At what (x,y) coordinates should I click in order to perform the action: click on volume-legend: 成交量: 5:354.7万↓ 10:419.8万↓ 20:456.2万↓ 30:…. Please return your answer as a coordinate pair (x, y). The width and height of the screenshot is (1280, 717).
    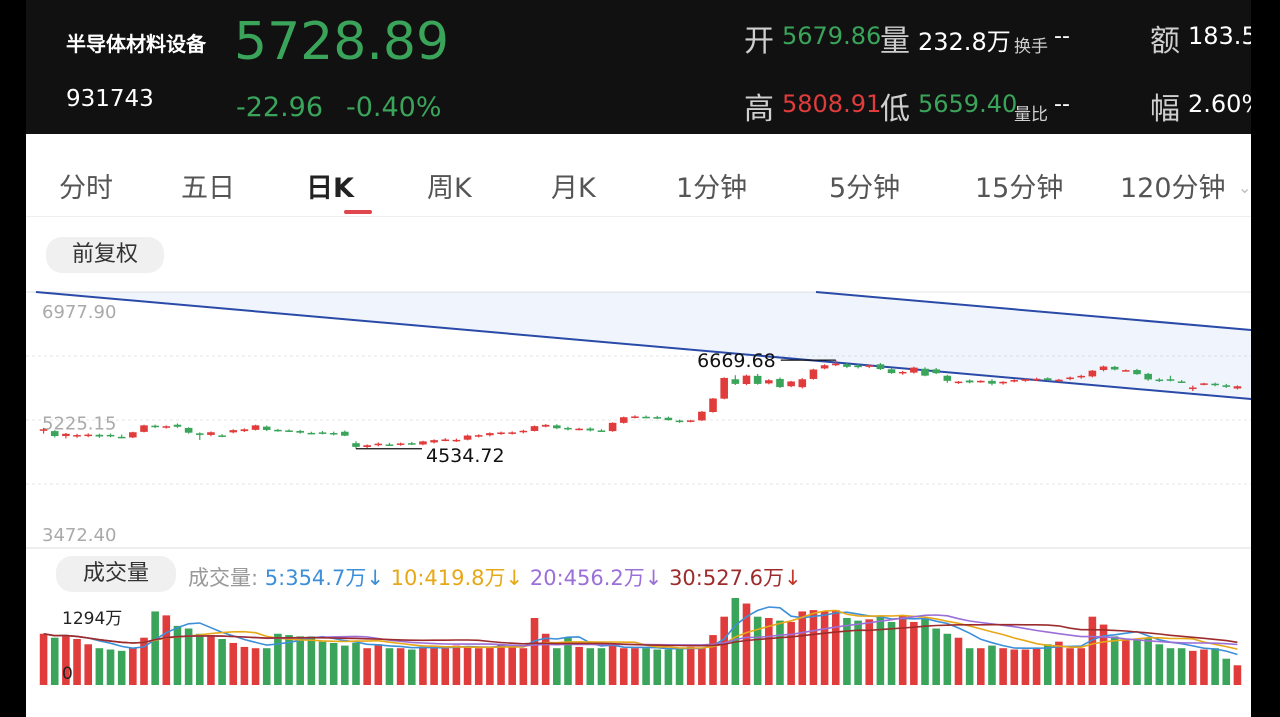
    Looking at the image, I should click on (495, 577).